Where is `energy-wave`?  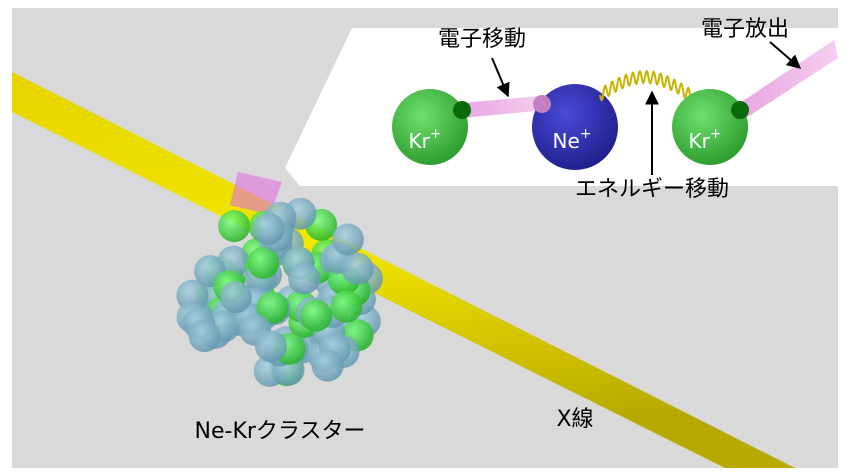
energy-wave is located at coordinates (645, 85).